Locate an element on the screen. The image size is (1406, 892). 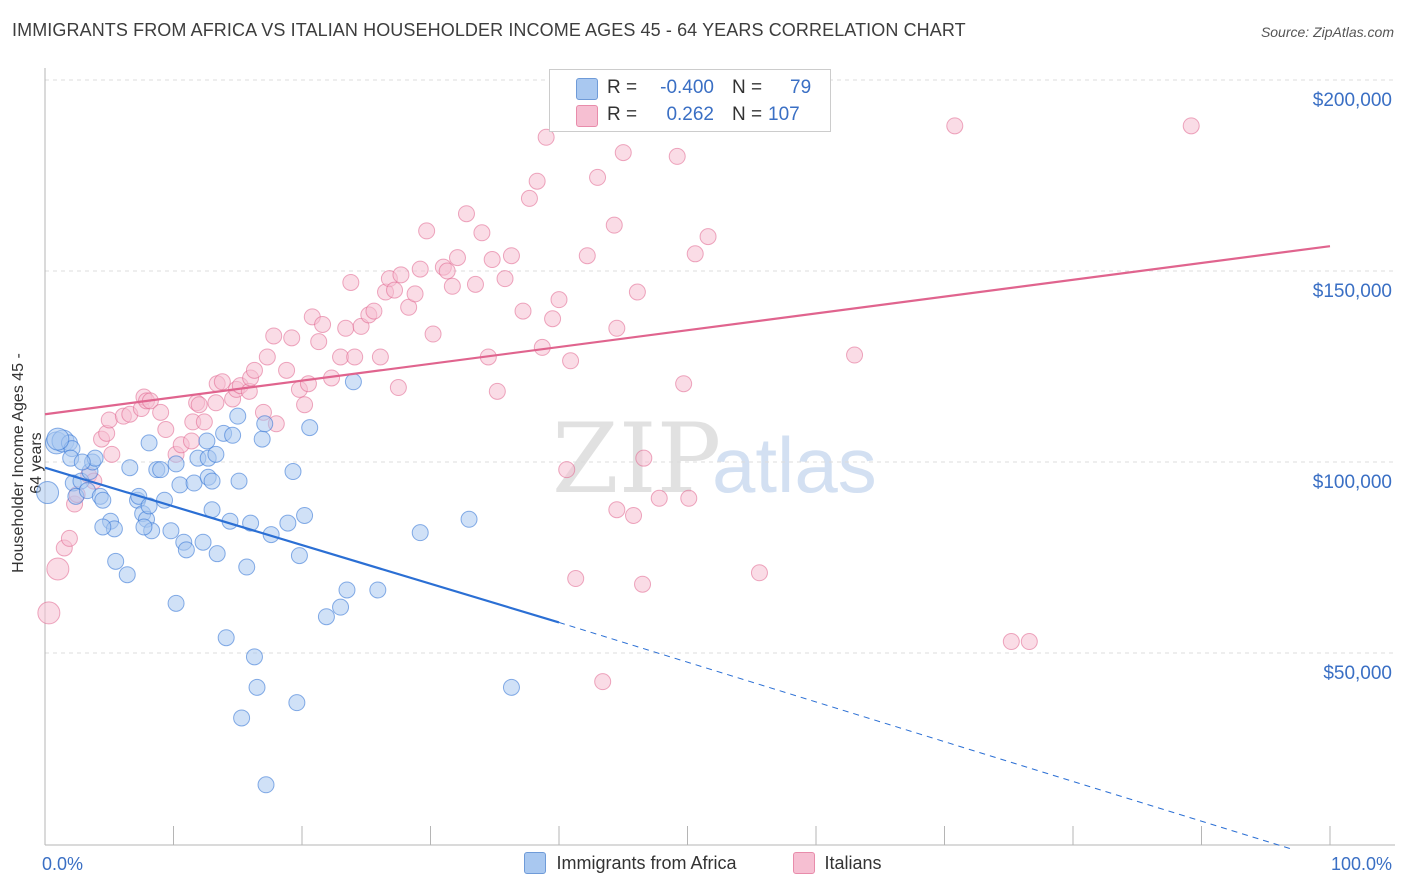
legend-item-africa: Immigrants from Africa is located at coordinates (630, 863).